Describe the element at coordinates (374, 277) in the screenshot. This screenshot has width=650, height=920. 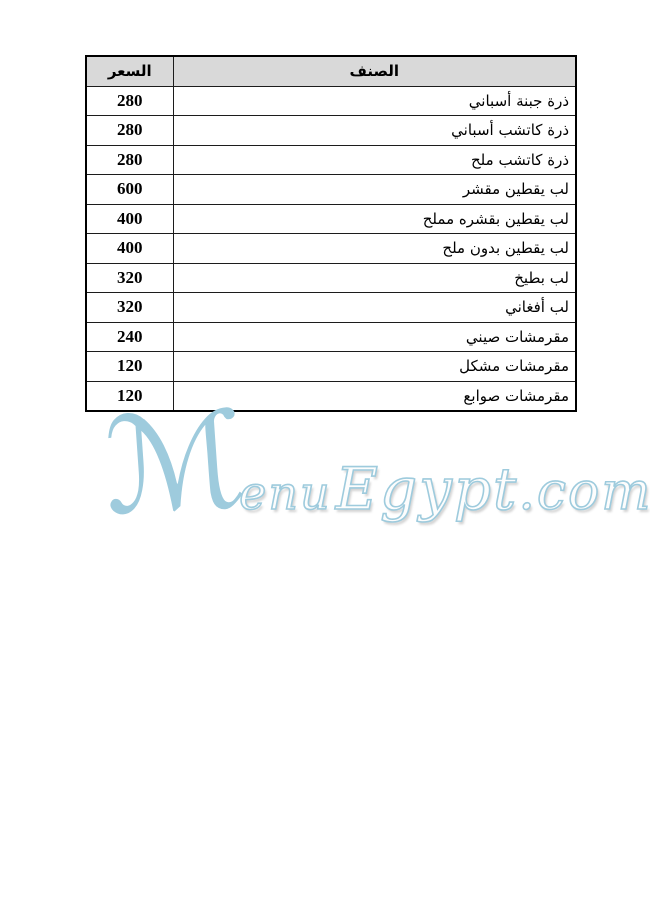
I see `item-cell: لب بطيخ` at that location.